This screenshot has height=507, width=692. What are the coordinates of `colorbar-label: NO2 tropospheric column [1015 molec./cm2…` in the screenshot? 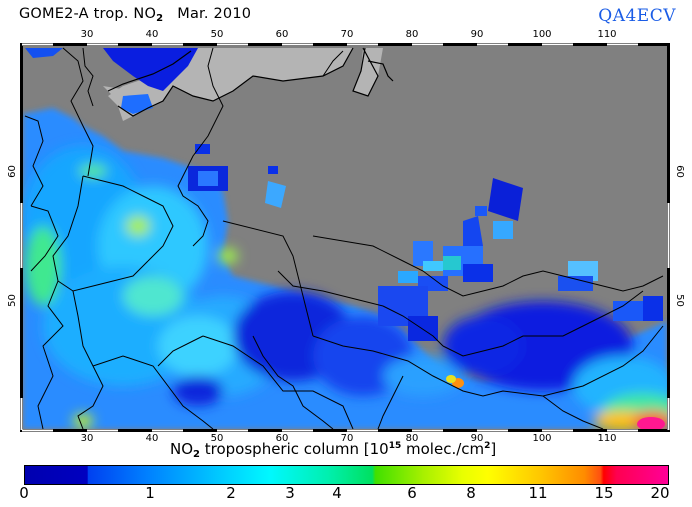 It's located at (333, 450).